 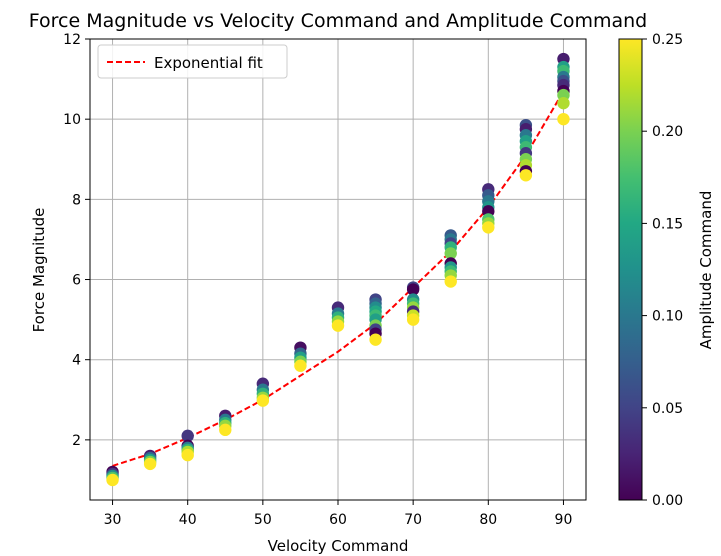 I want to click on y-tick-label: 6, so click(x=76, y=281).